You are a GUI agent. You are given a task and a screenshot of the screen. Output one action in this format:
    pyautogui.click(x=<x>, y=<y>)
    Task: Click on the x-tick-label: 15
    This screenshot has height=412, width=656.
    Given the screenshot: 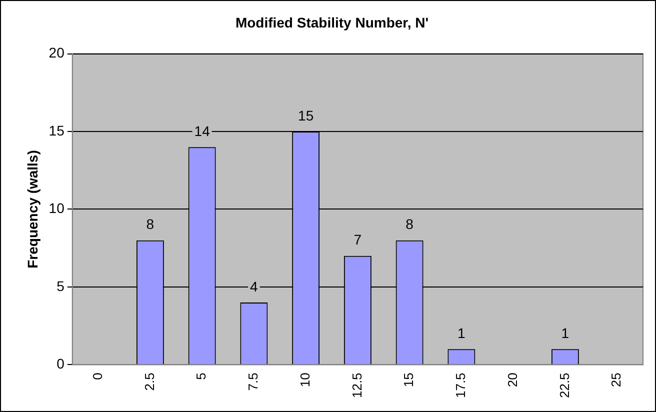 What is the action you would take?
    pyautogui.click(x=408, y=380)
    